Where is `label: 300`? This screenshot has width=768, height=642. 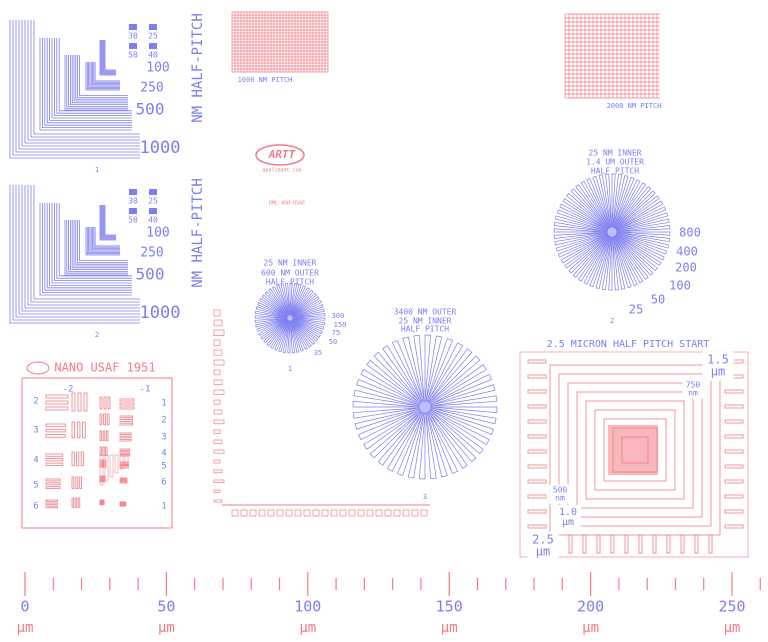
label: 300 is located at coordinates (338, 316).